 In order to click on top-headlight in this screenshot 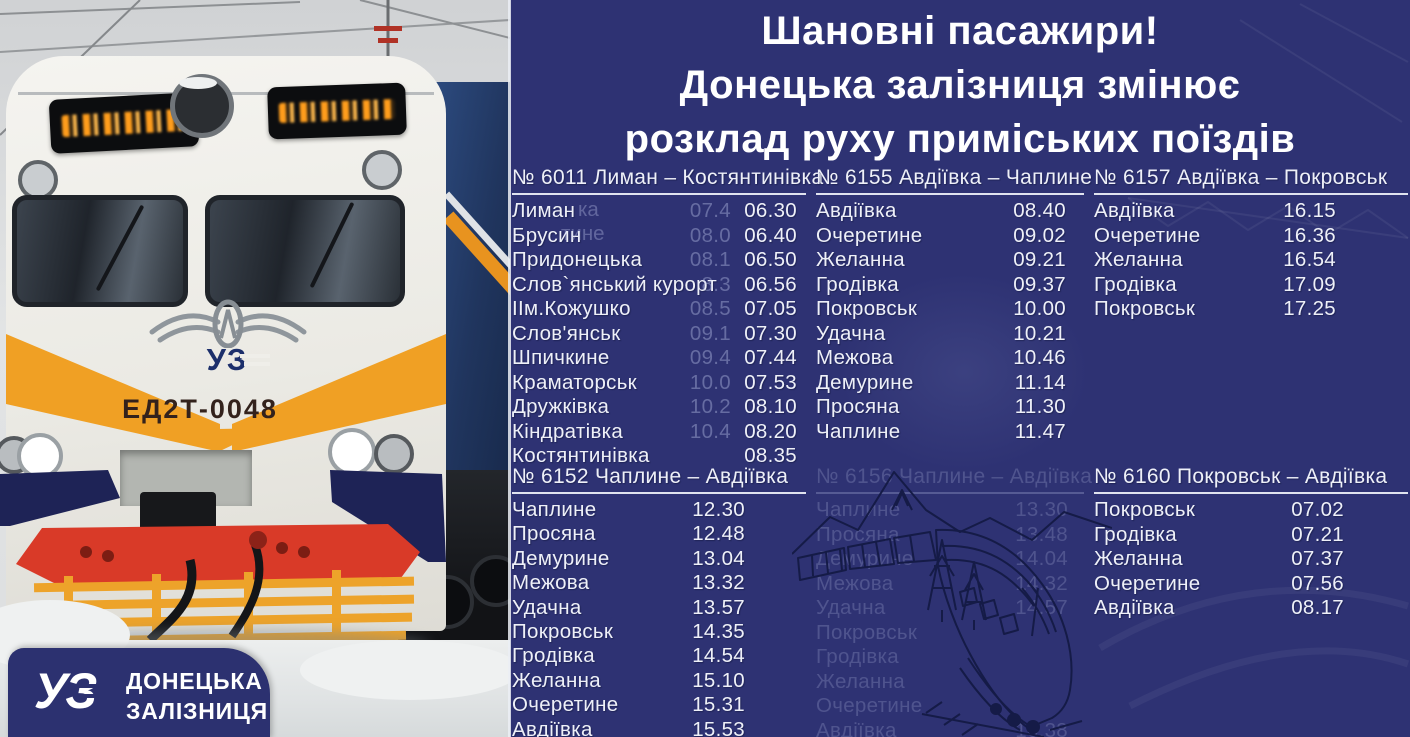, I will do `click(202, 106)`.